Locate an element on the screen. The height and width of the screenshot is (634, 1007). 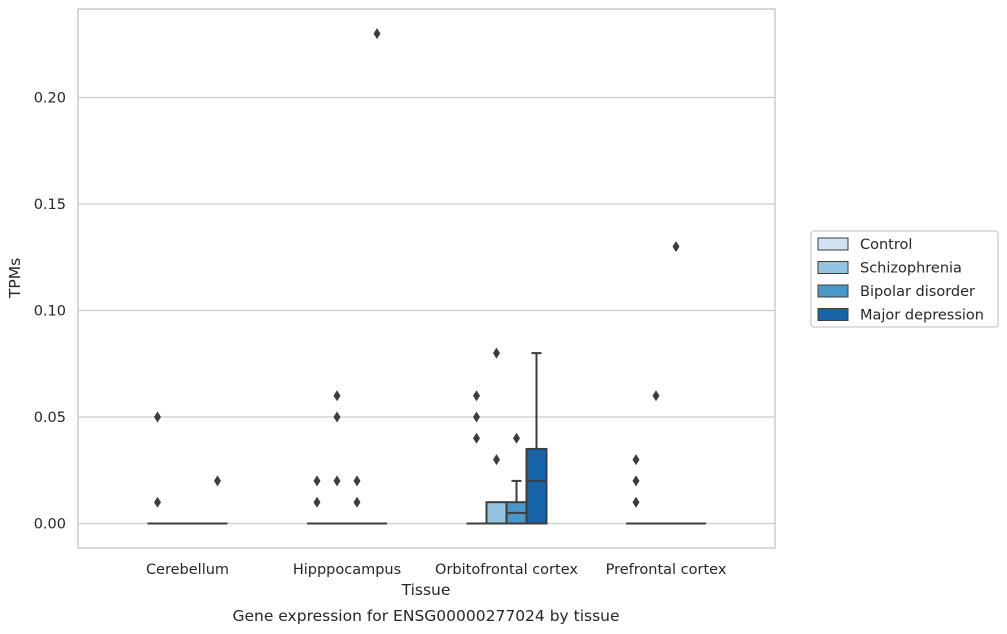
x-tick-label: Hipppocampus is located at coordinates (347, 570).